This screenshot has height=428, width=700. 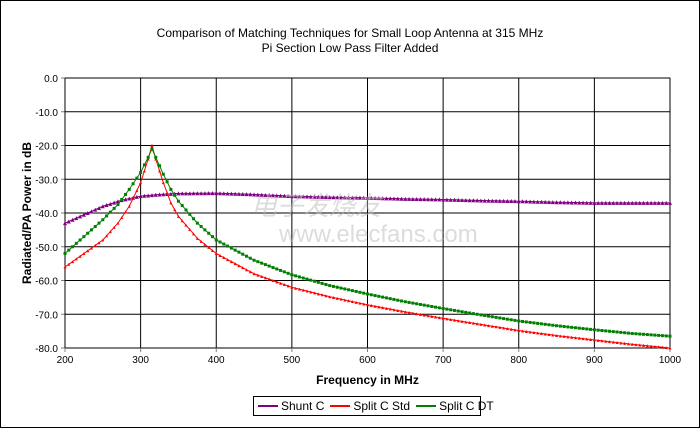 I want to click on legend-item: Shunt C, so click(x=291, y=406).